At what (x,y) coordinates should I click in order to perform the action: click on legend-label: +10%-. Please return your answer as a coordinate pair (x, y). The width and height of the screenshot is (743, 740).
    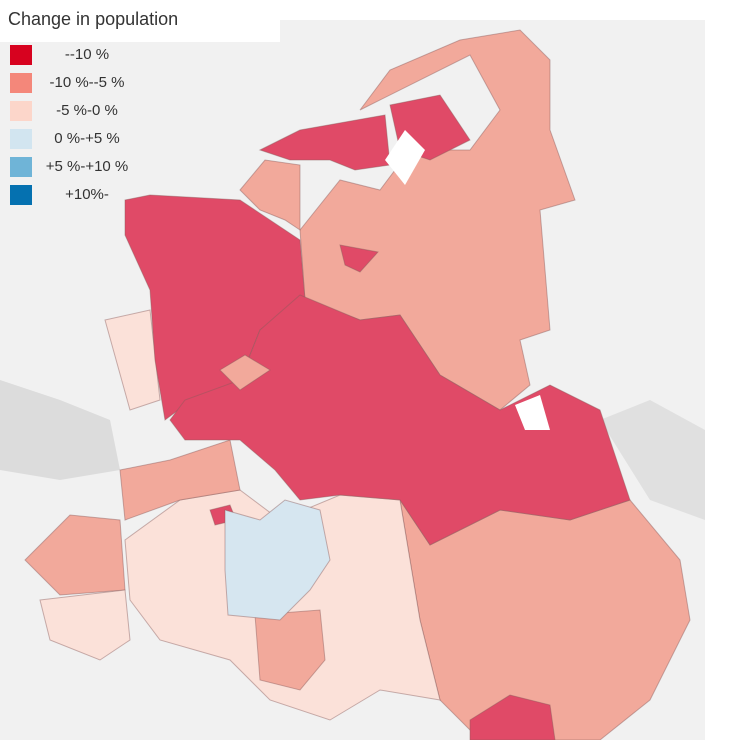
    Looking at the image, I should click on (87, 194).